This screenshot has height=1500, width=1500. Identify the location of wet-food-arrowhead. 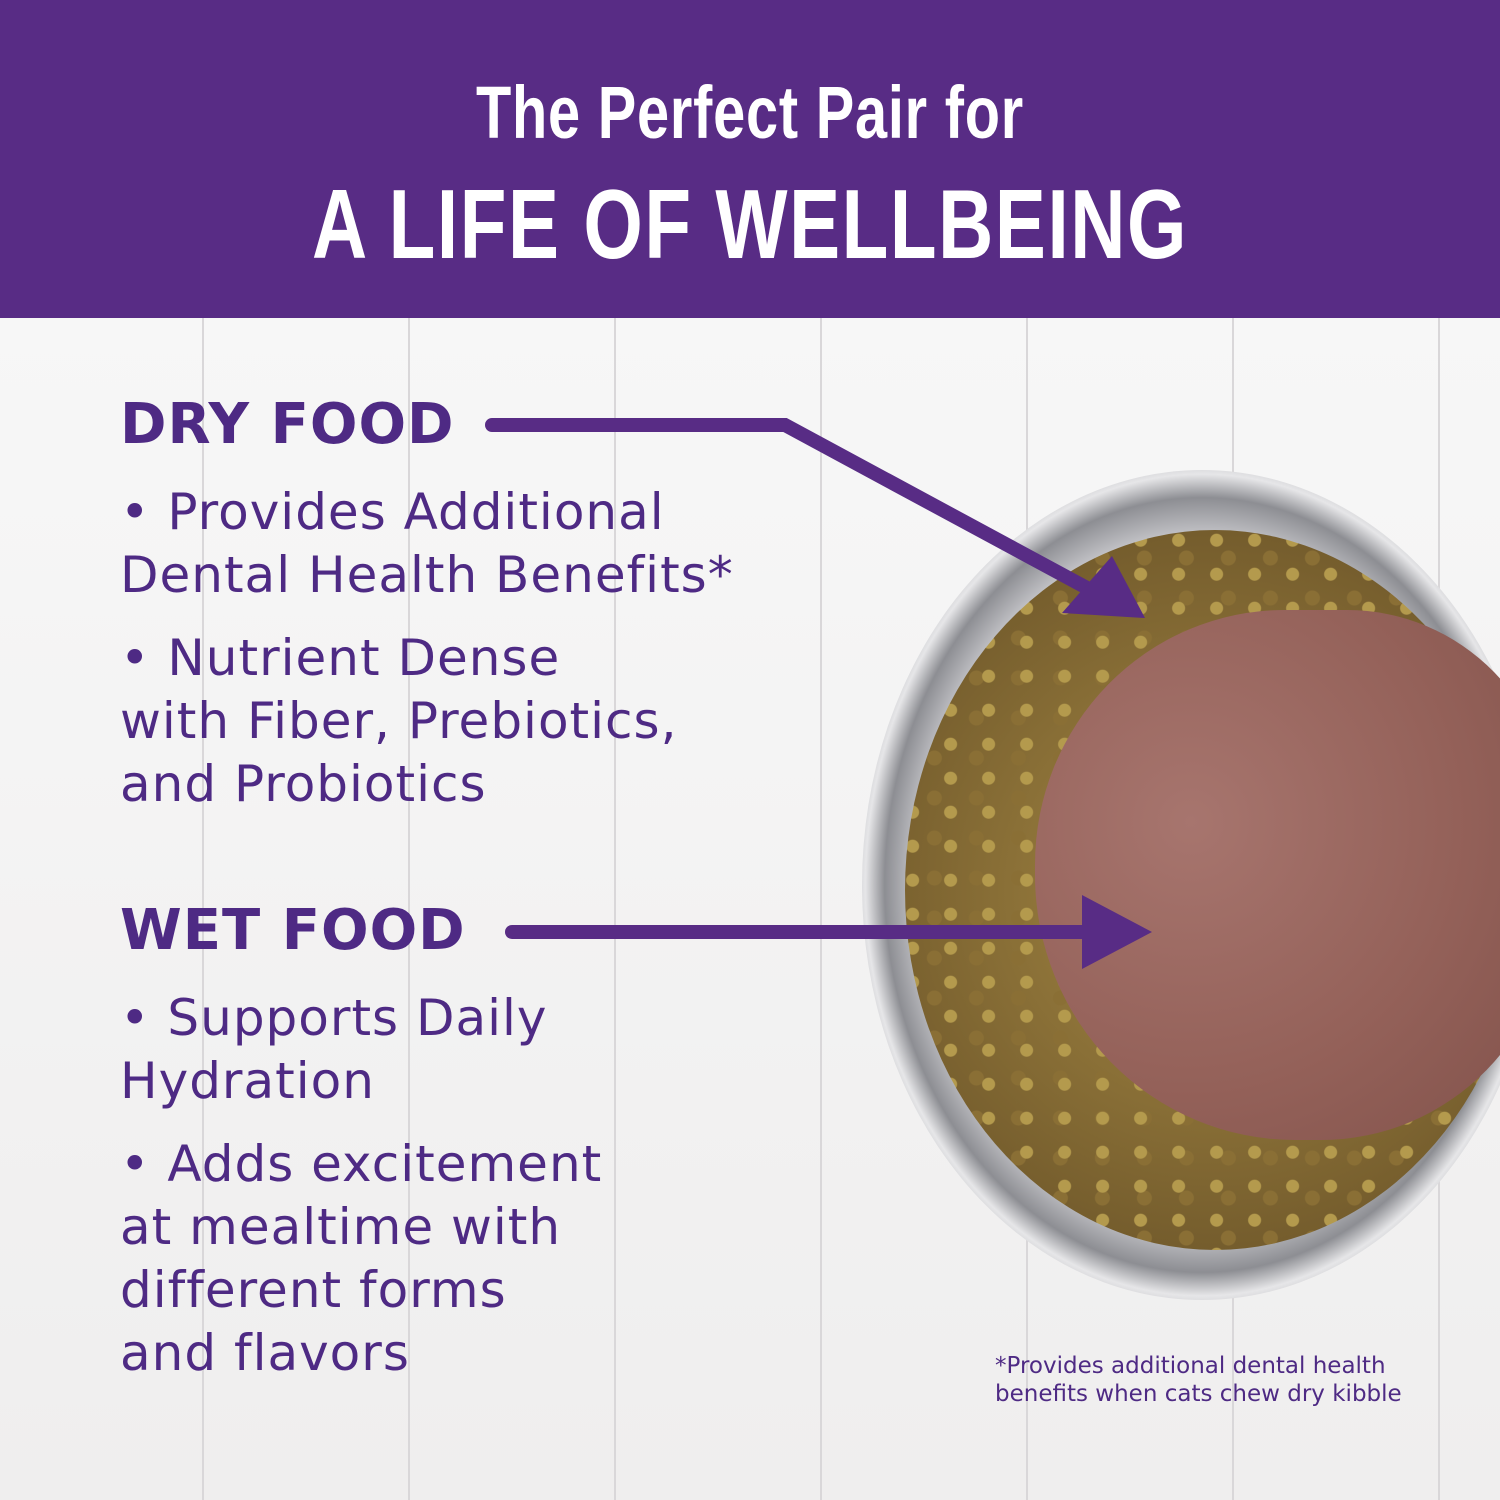
(1117, 932).